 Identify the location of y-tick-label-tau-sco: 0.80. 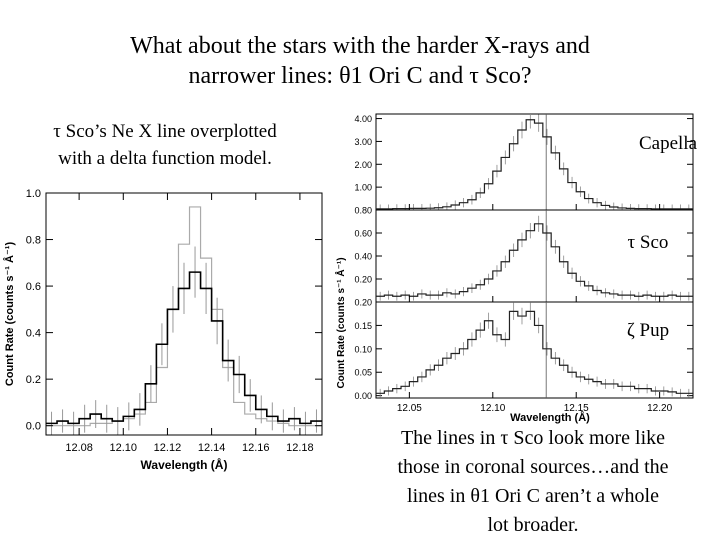
(363, 211).